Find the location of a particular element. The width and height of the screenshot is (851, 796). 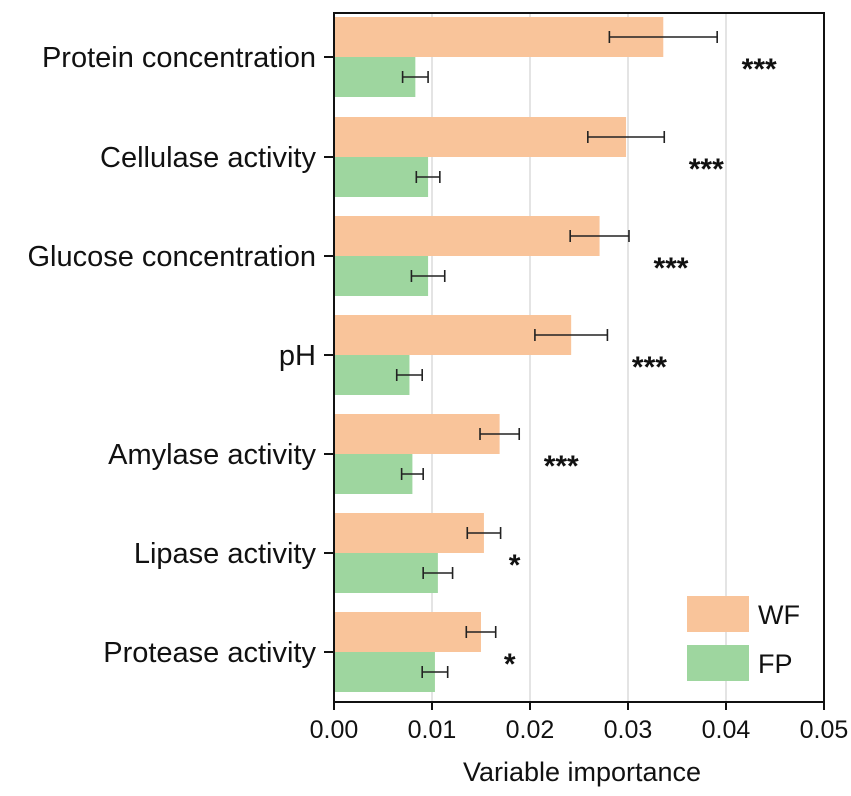

category-label: pH is located at coordinates (297, 356).